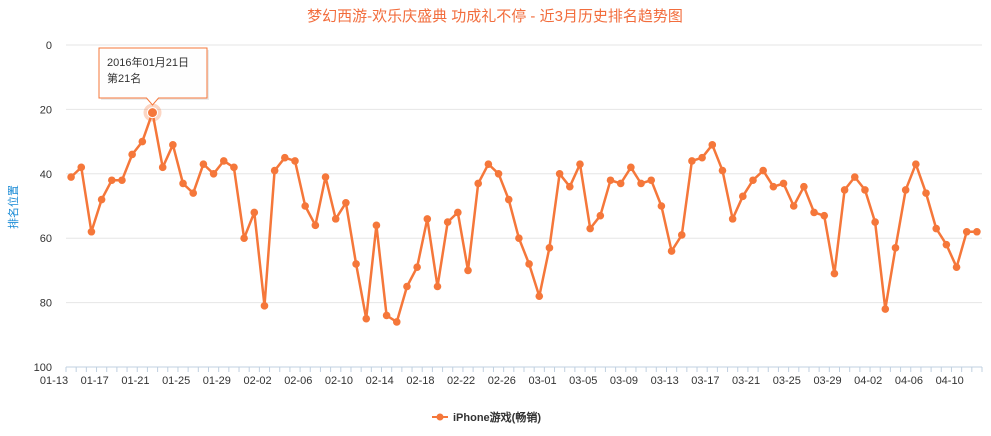 The image size is (991, 436). I want to click on tooltip-date: 2016年01月21日, so click(148, 62).